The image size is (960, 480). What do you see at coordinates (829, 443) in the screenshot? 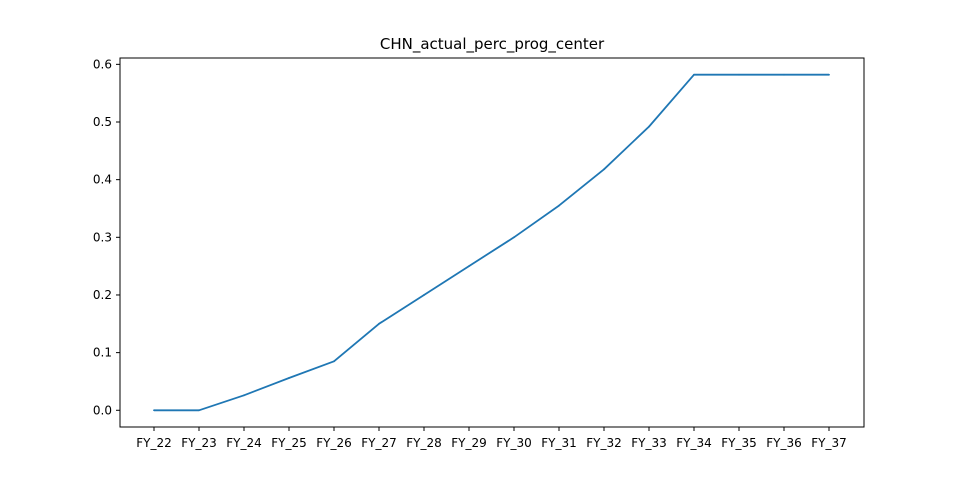
I see `x-tick-label: FY_37` at bounding box center [829, 443].